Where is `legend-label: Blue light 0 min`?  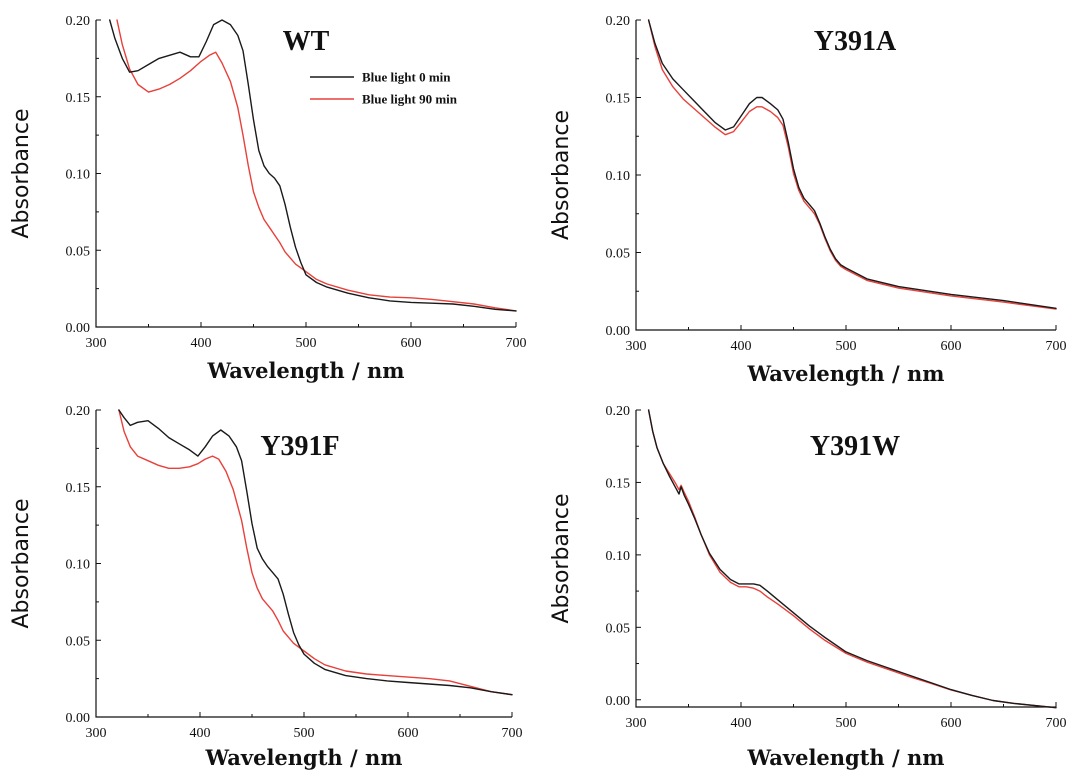 legend-label: Blue light 0 min is located at coordinates (406, 77).